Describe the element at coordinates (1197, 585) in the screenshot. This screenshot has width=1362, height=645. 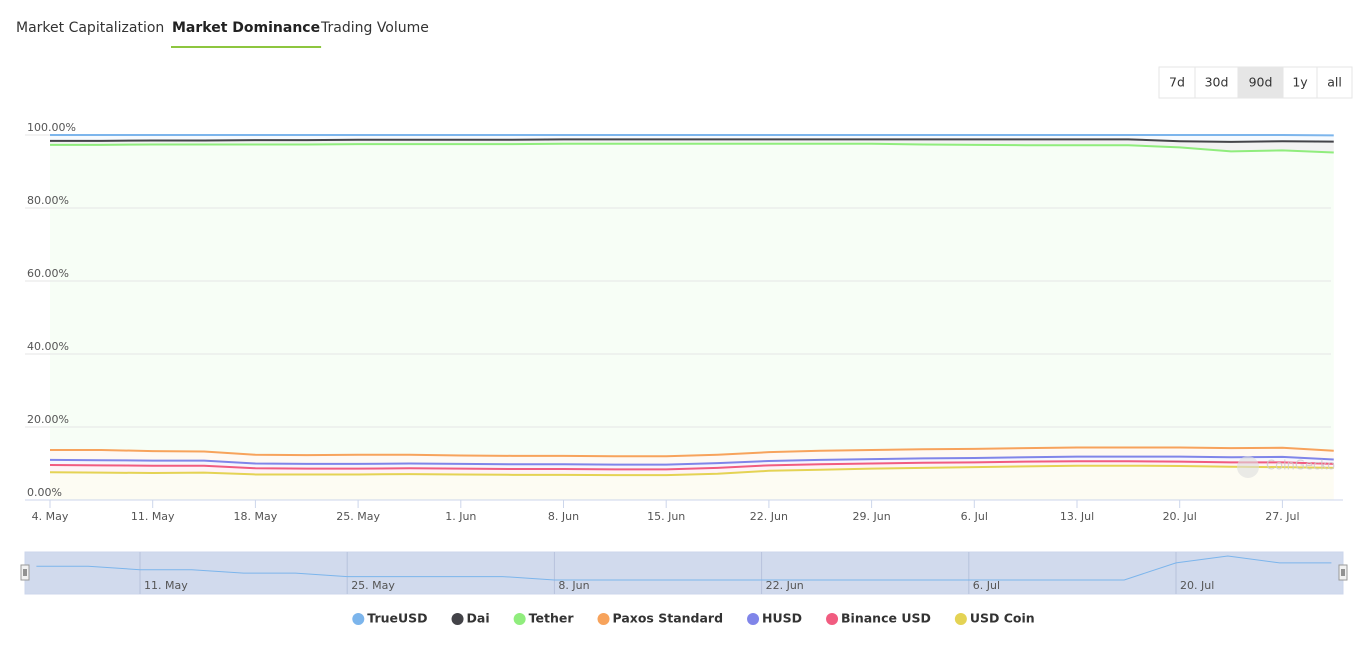
I see `navigator-label: 20. Jul` at that location.